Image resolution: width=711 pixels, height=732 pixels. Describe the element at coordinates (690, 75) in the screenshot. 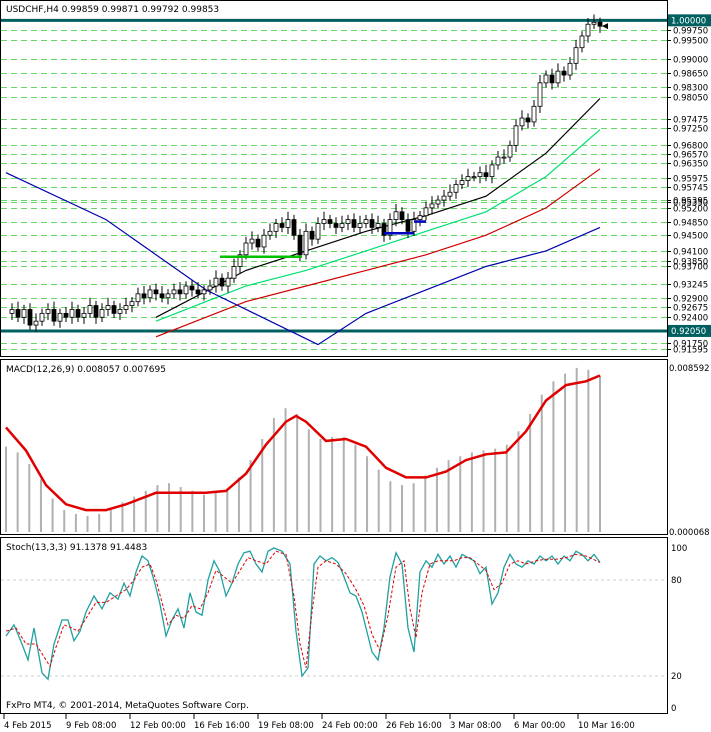

I see `price-label: 0.98650` at that location.